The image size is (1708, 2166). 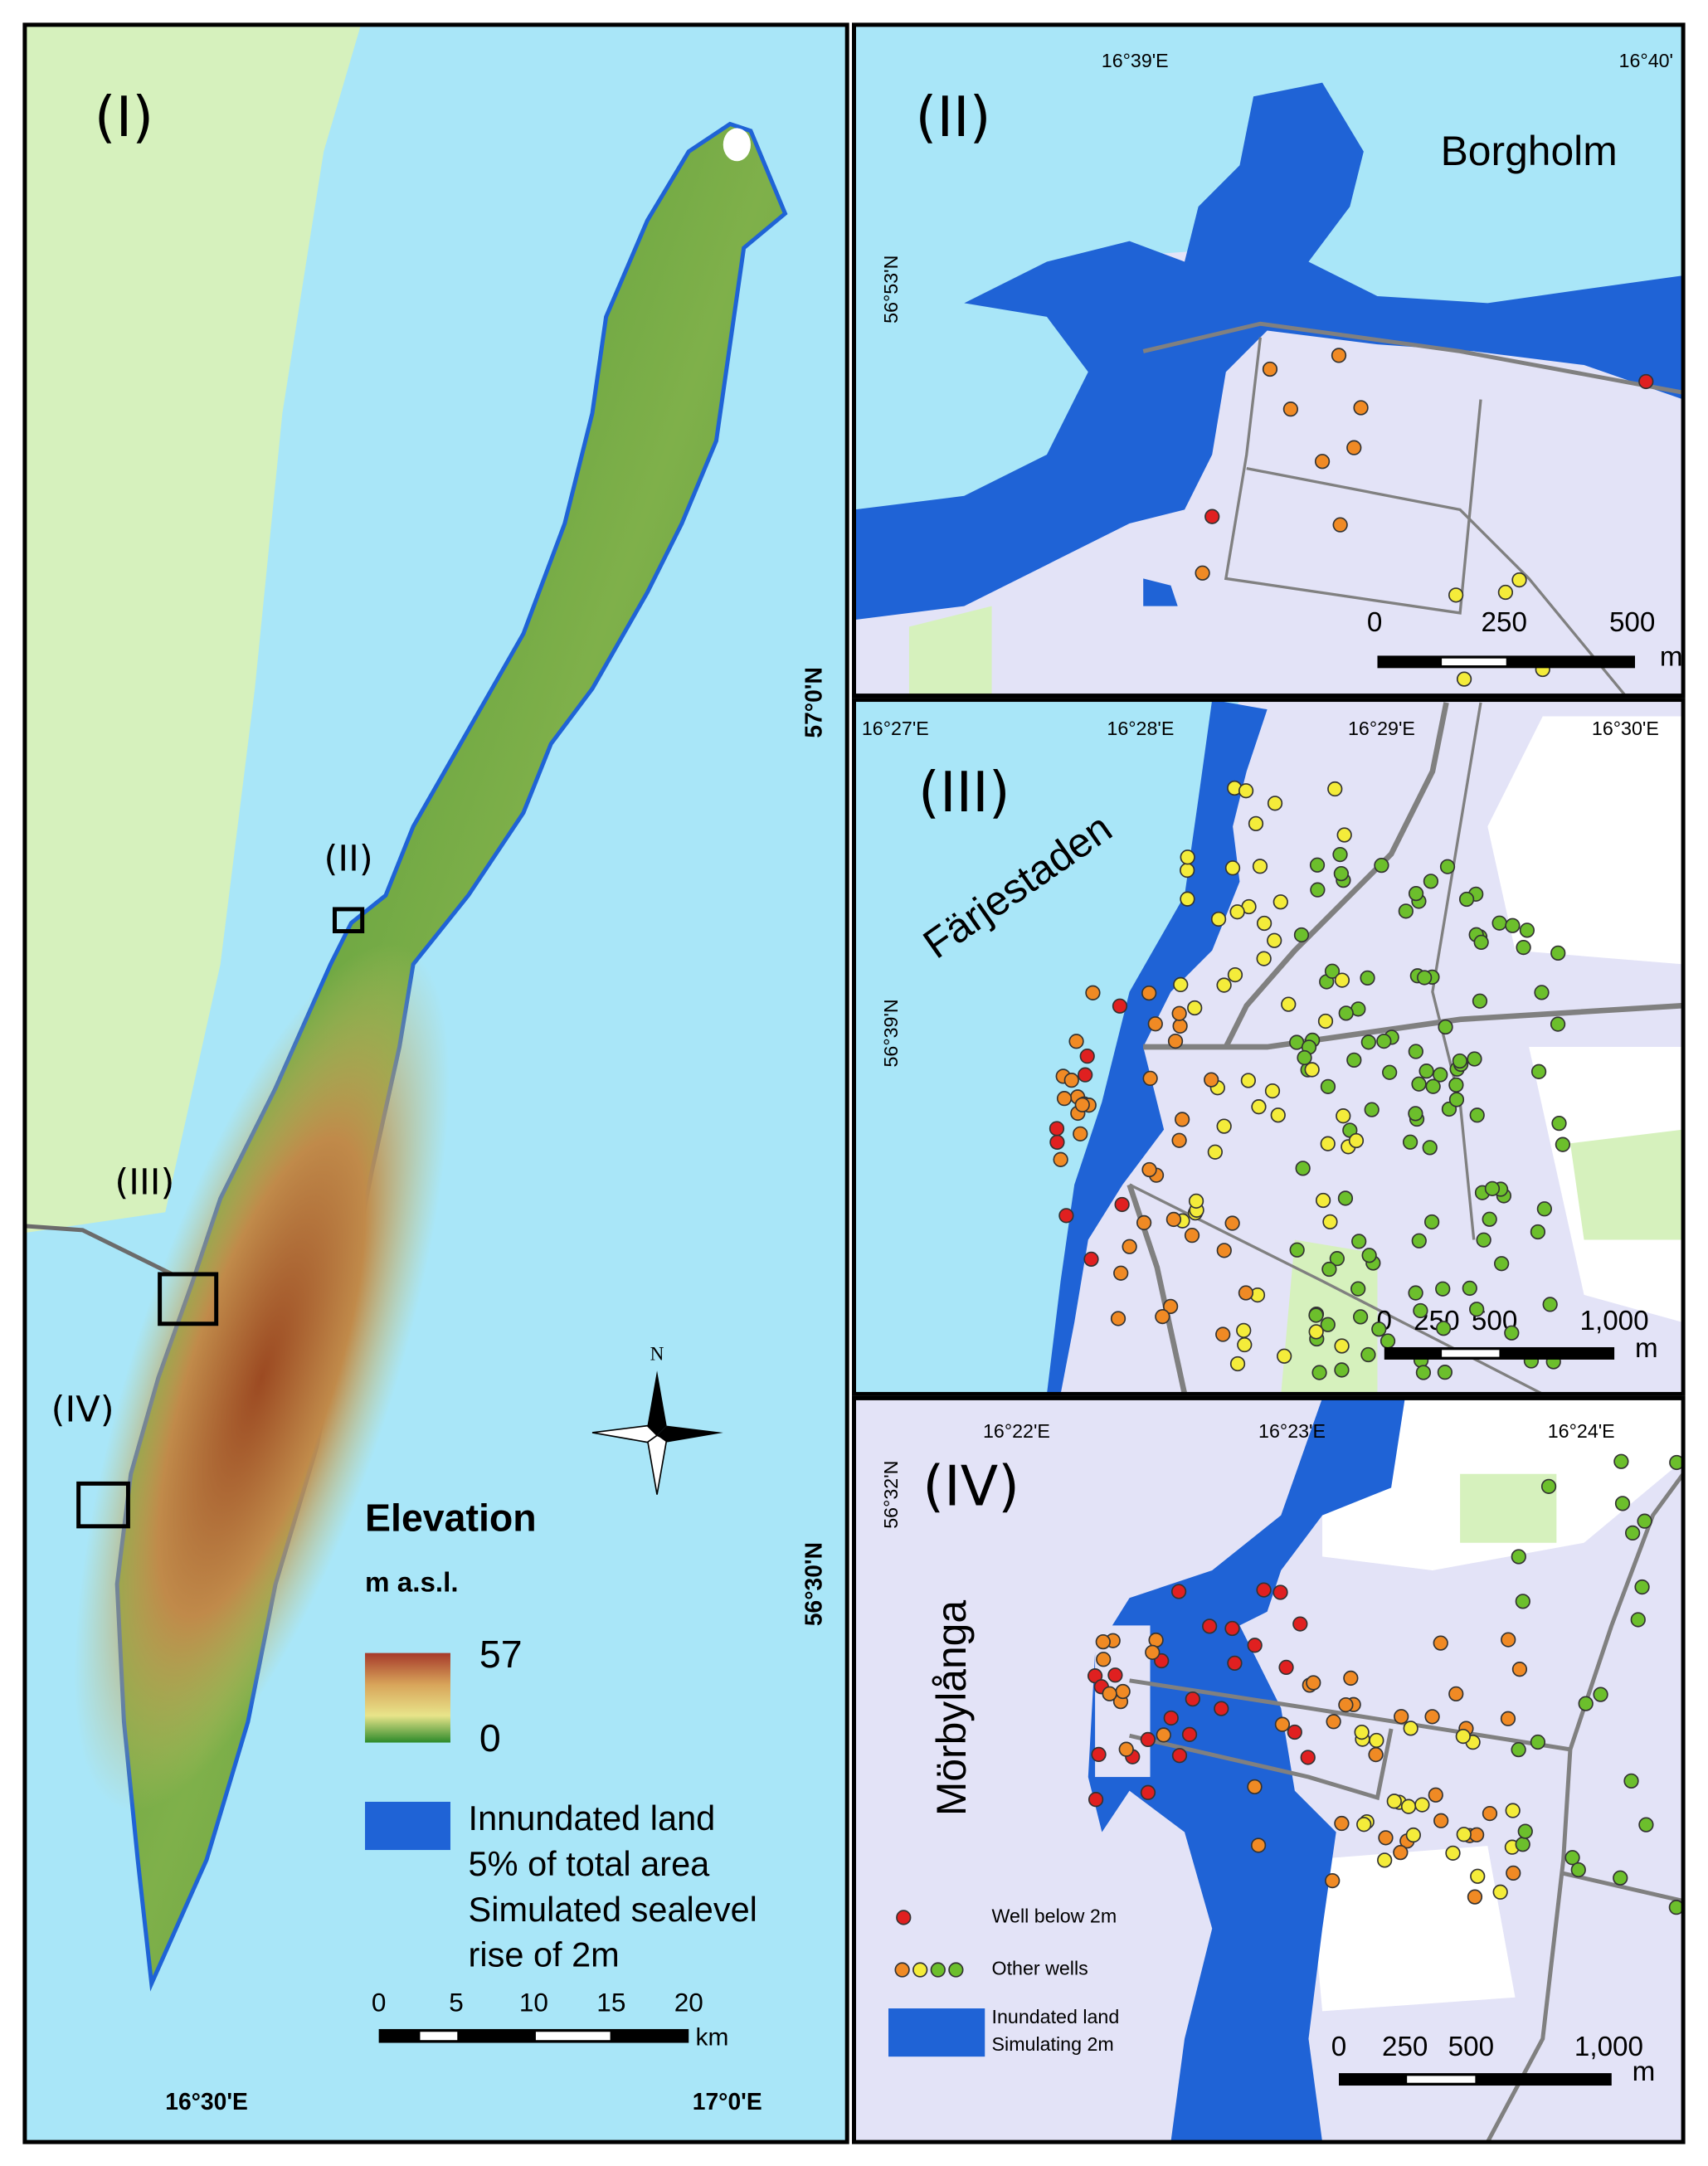 What do you see at coordinates (590, 1863) in the screenshot?
I see `label: 5% of total area` at bounding box center [590, 1863].